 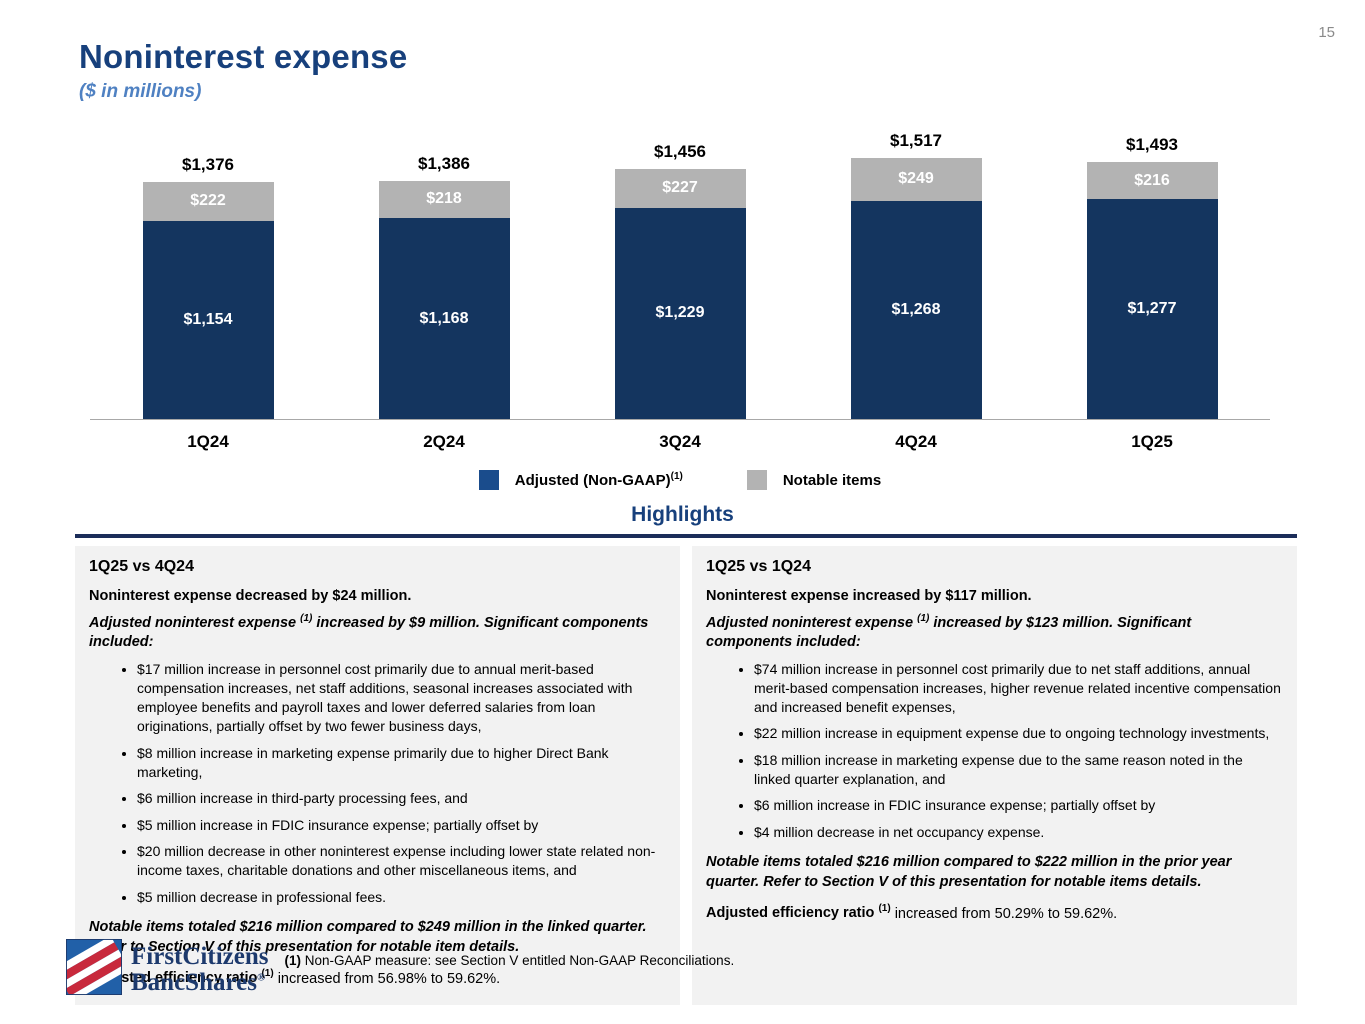 I want to click on bar-segment-value: $1,268, so click(x=916, y=309).